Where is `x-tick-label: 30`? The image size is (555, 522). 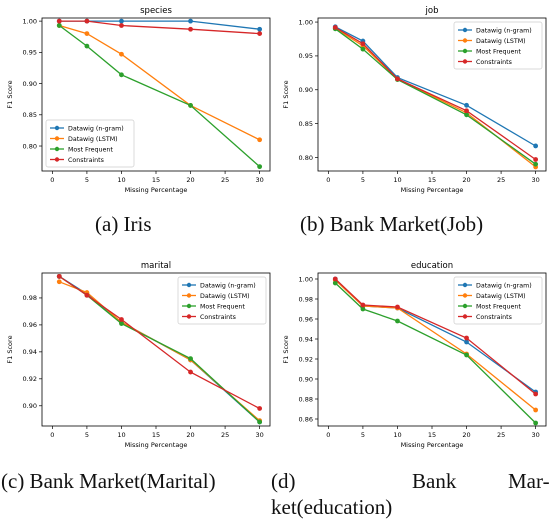 x-tick-label: 30 is located at coordinates (535, 435).